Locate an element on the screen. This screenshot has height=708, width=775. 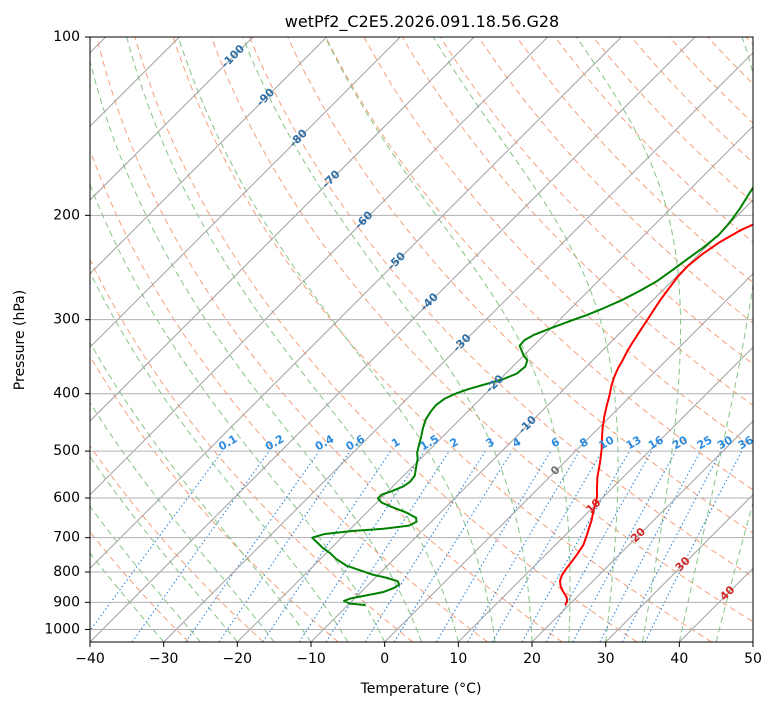
isotherm-label: -70 is located at coordinates (330, 178).